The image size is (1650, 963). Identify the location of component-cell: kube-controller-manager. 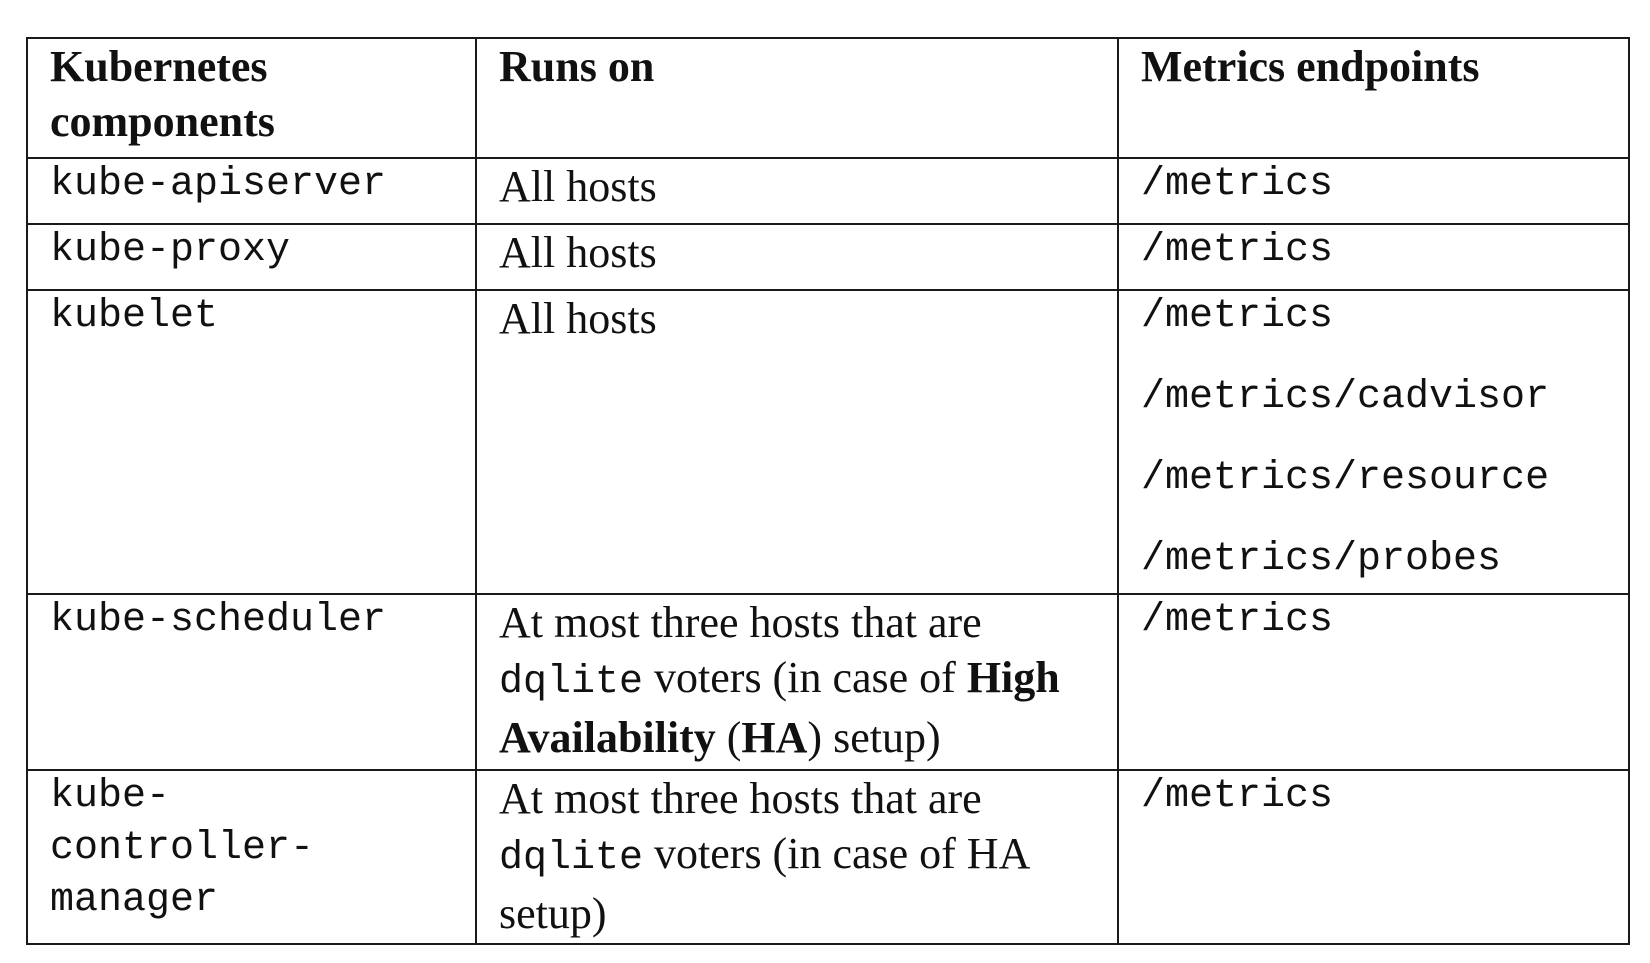
(251, 857).